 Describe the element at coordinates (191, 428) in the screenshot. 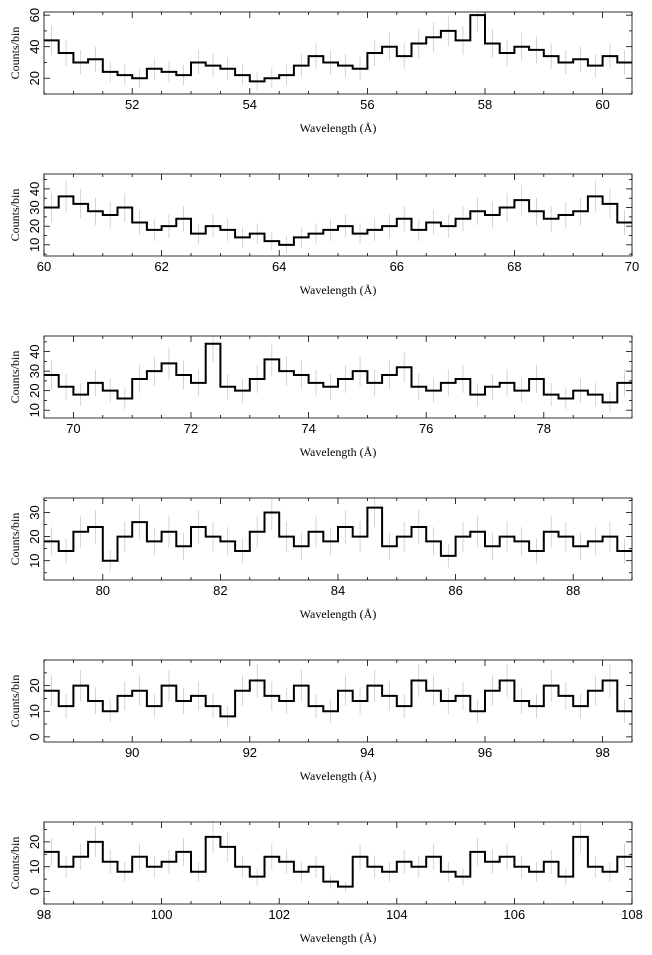

I see `x-tick-label: 72` at that location.